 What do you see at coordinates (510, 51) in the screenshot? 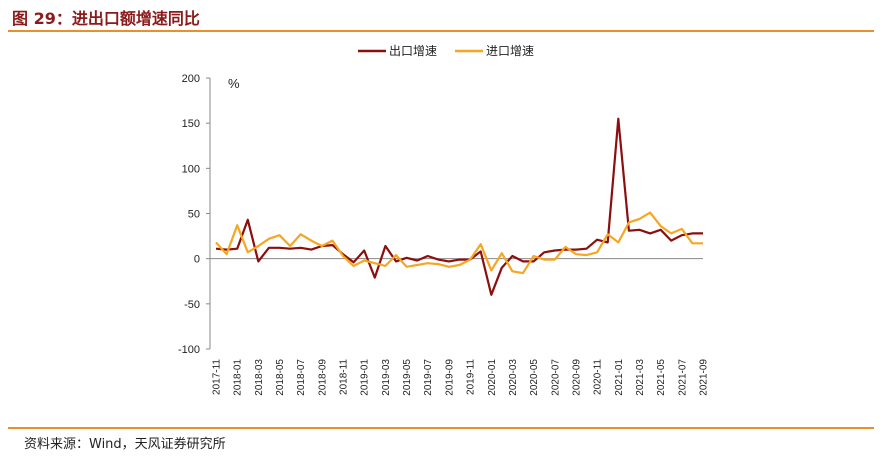
I see `legend-label: 进口增速` at bounding box center [510, 51].